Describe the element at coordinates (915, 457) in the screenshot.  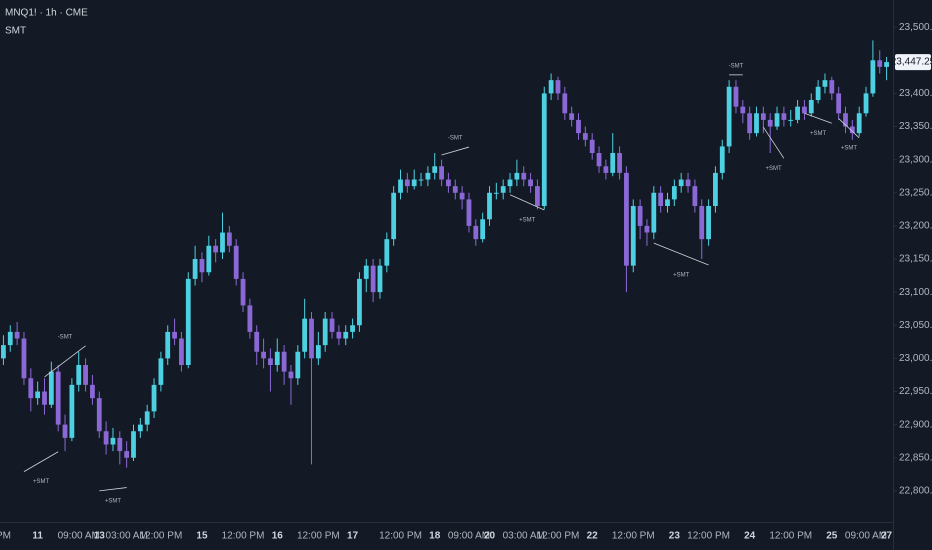
I see `y-tick-label: 22,850.00` at that location.